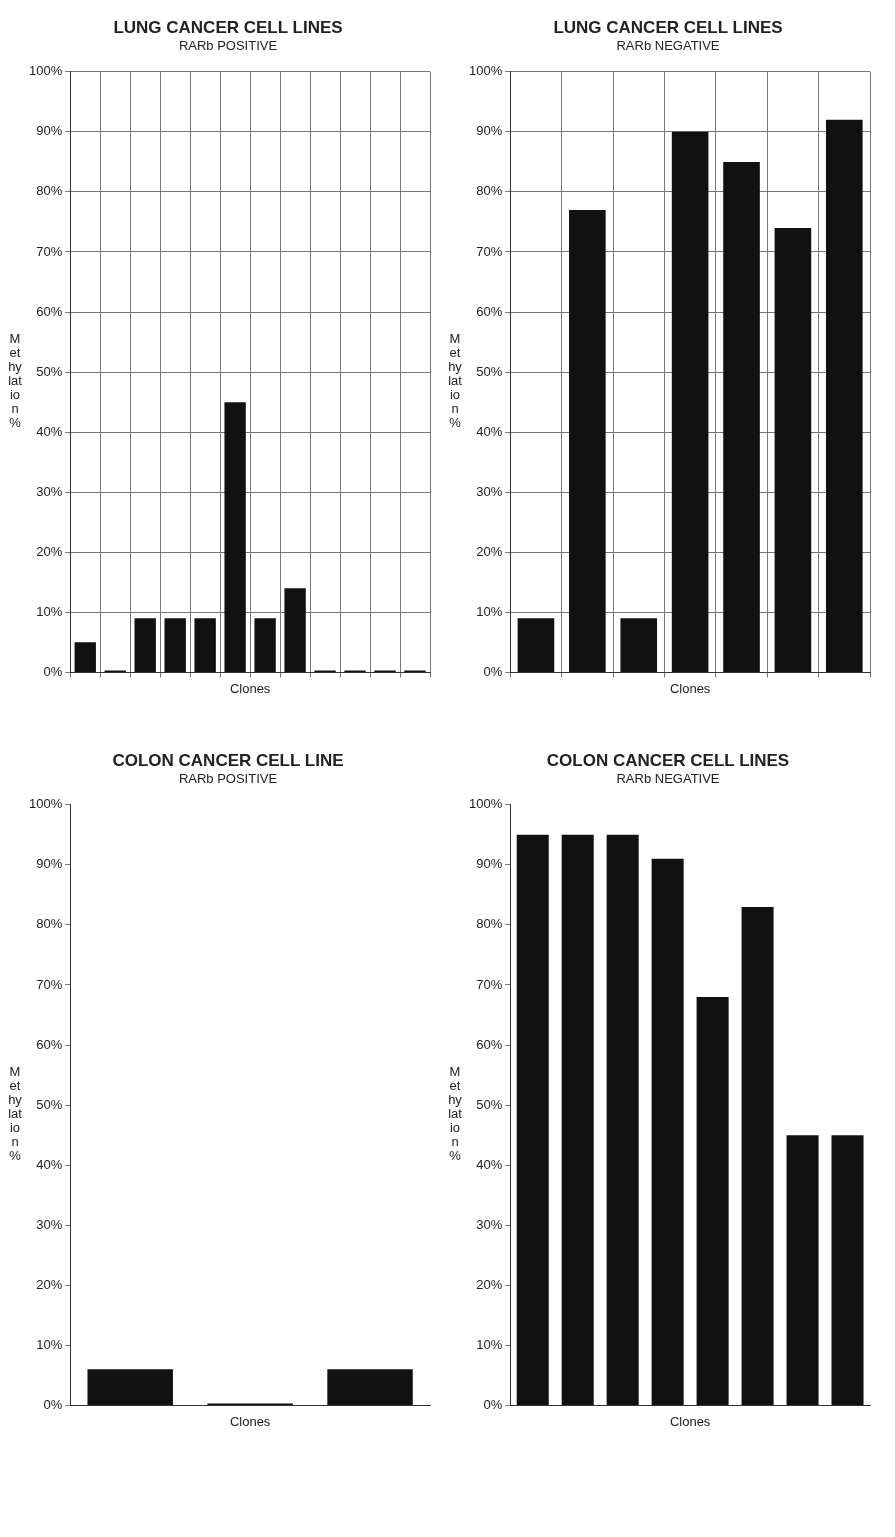 The image size is (895, 1537). I want to click on chart-title: COLON CANCER CELL LINES, so click(668, 761).